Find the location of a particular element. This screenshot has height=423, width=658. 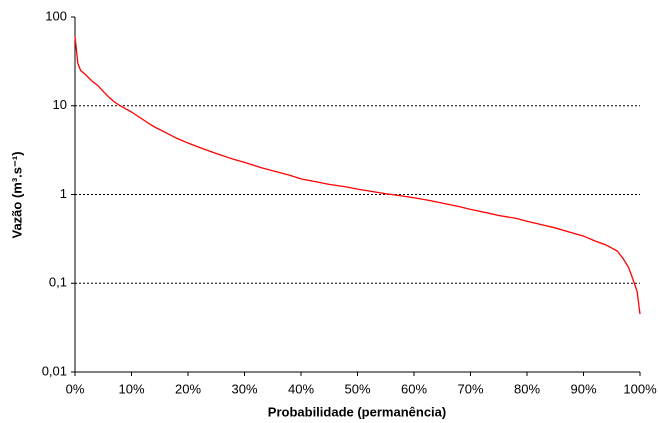

y-axis-title: Vazão (m³.s⁻¹) is located at coordinates (16, 194).